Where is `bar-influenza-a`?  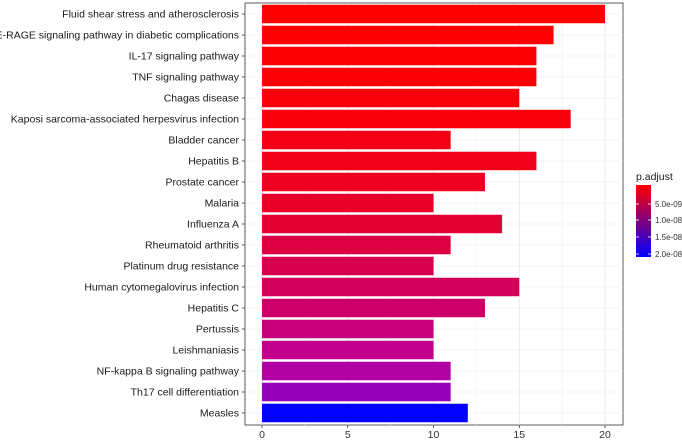
bar-influenza-a is located at coordinates (382, 224).